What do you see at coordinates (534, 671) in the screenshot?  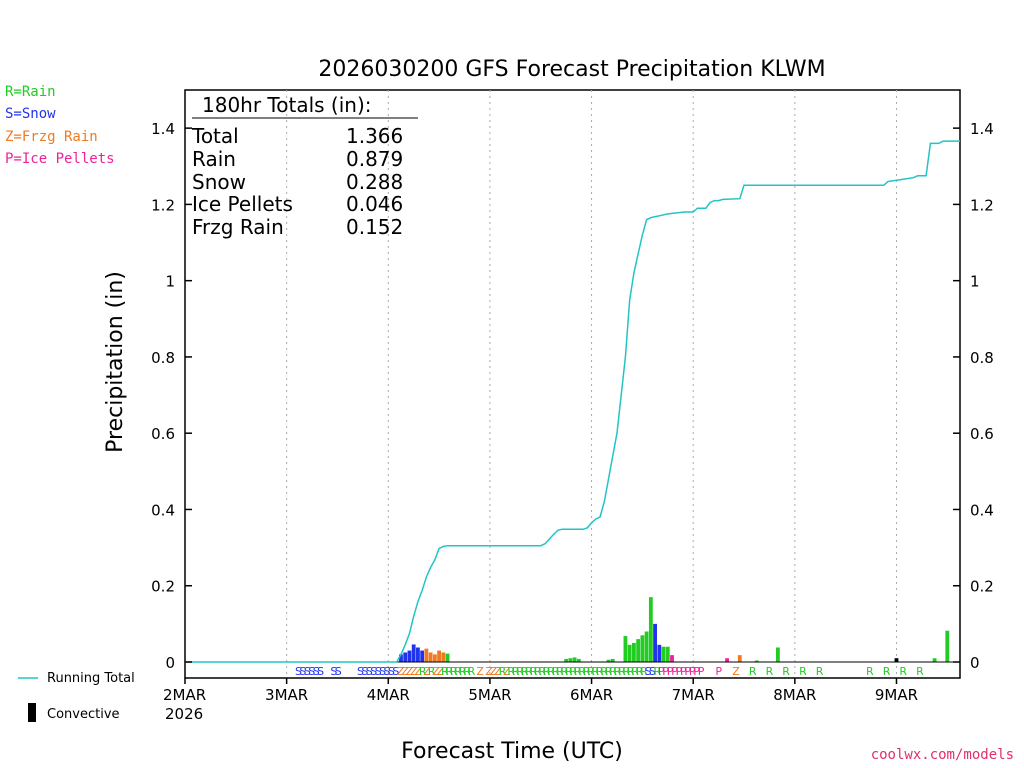 I see `ptype-letter-45: R` at bounding box center [534, 671].